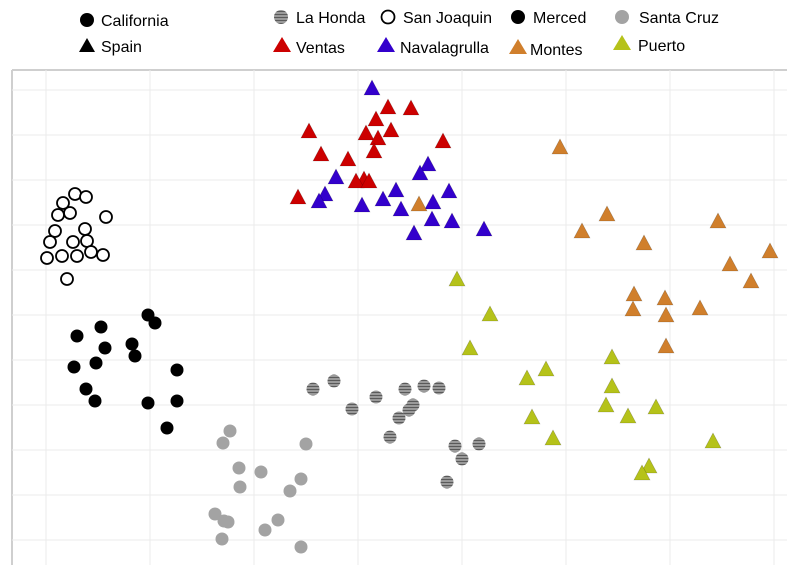  What do you see at coordinates (282, 44) in the screenshot?
I see `legend-marker-ventas` at bounding box center [282, 44].